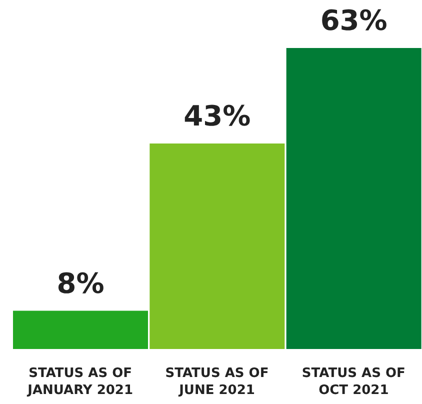 This screenshot has height=404, width=422. What do you see at coordinates (354, 20) in the screenshot?
I see `data-label: 63%` at bounding box center [354, 20].